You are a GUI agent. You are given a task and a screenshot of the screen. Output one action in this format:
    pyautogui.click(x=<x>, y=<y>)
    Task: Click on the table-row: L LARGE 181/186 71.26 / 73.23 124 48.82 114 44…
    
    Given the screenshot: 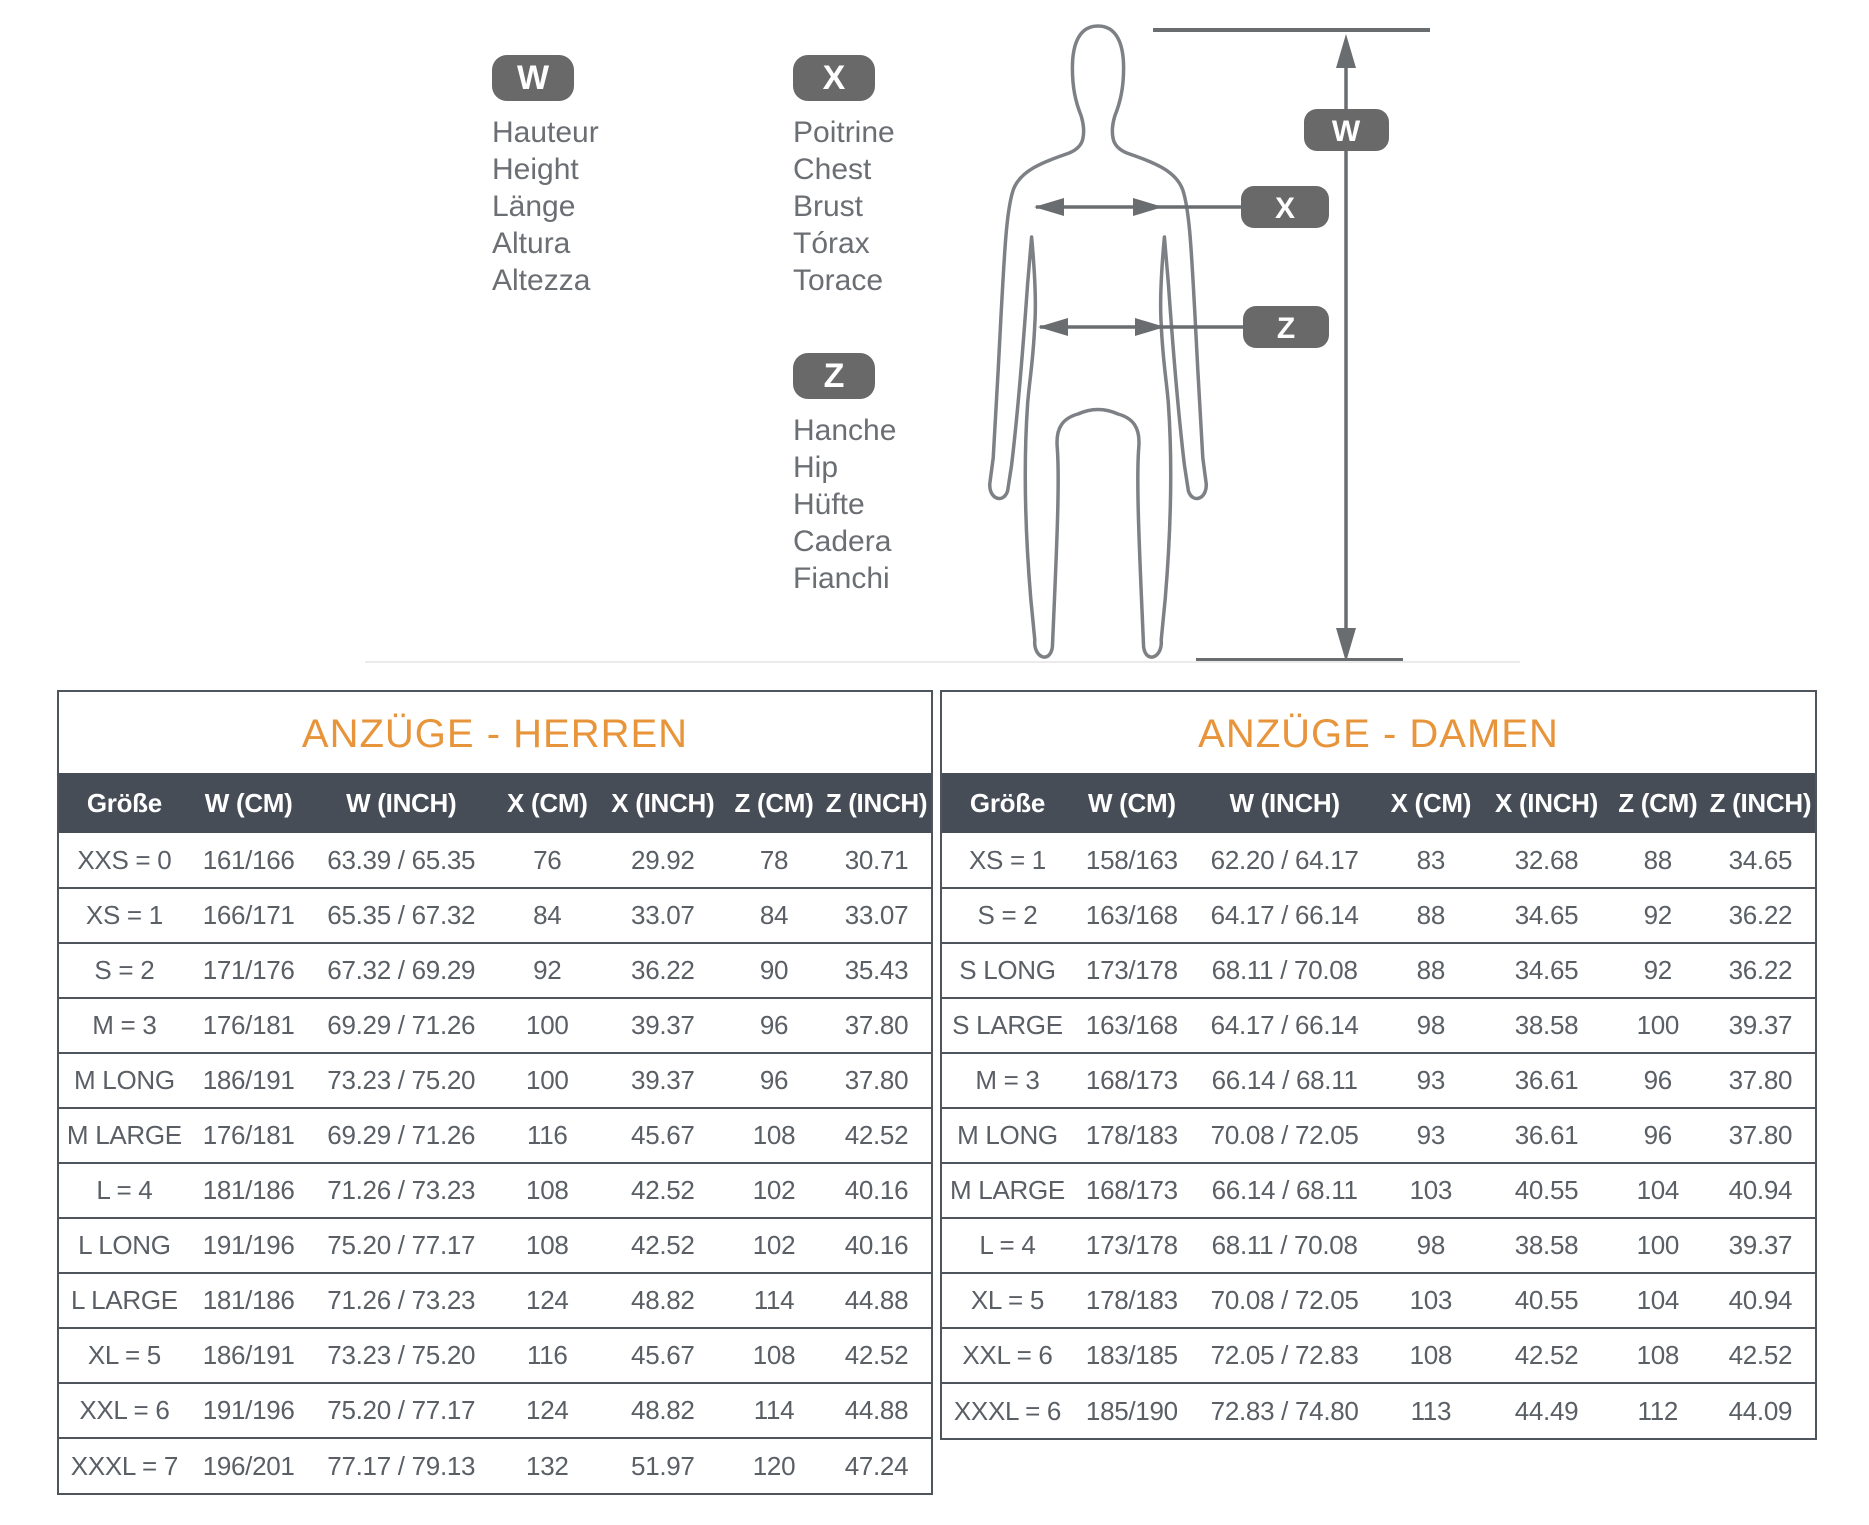 What is the action you would take?
    pyautogui.click(x=495, y=1300)
    